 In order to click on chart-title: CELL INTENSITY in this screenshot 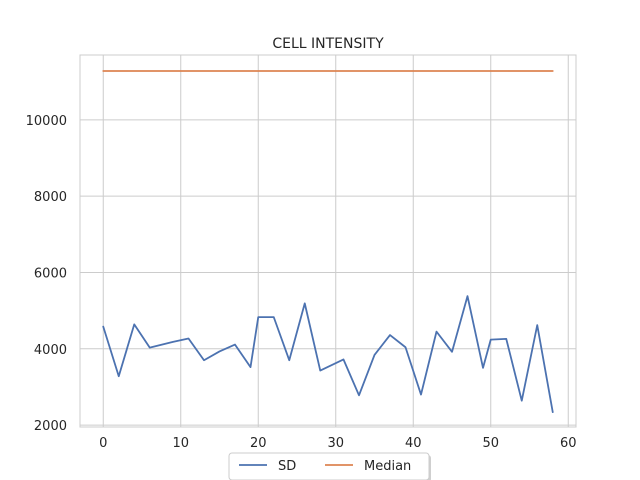, I will do `click(328, 44)`.